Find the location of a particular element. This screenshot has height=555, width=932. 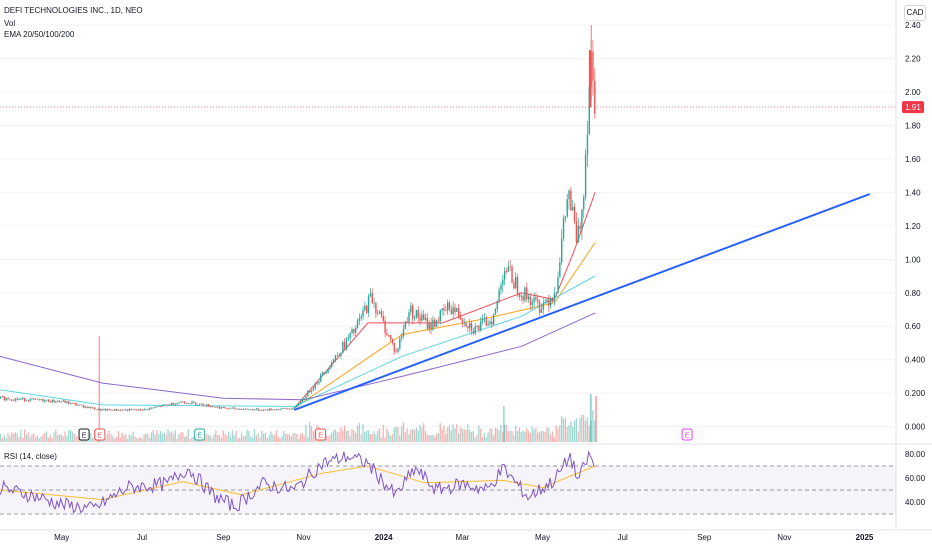

symbol-title: DEFI TECHNOLOGIES INC., 1D, NEO is located at coordinates (73, 10).